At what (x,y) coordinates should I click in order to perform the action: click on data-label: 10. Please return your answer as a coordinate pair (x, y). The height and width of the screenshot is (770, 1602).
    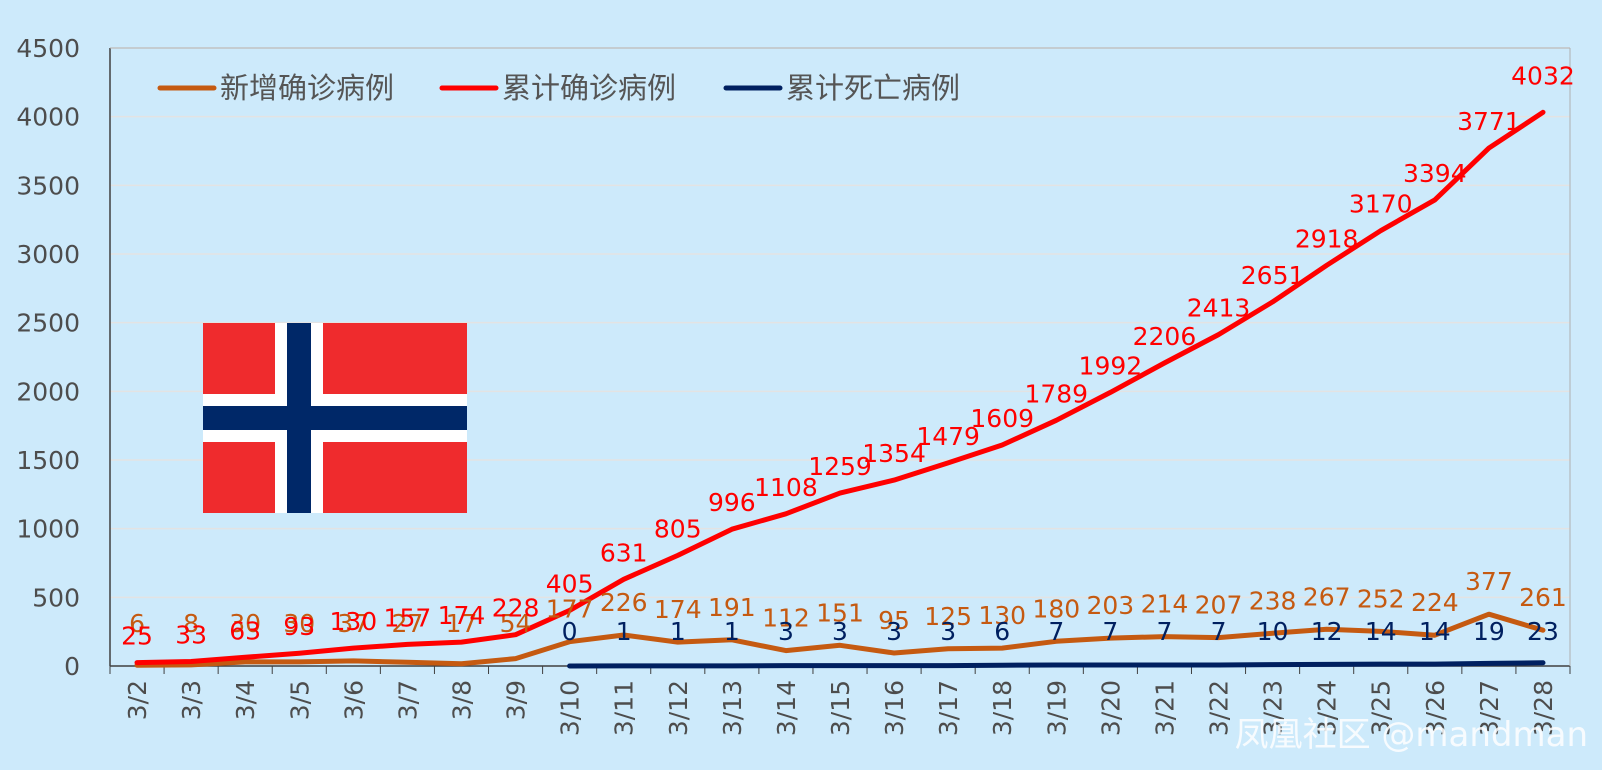
    Looking at the image, I should click on (1273, 631).